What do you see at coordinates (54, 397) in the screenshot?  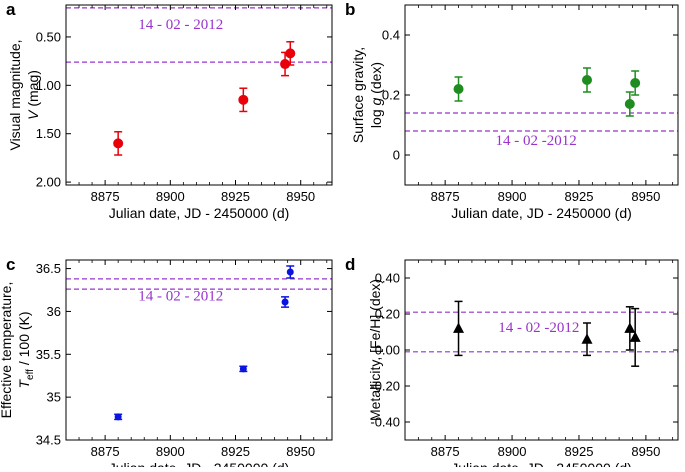 I see `y-tick-label: 35` at bounding box center [54, 397].